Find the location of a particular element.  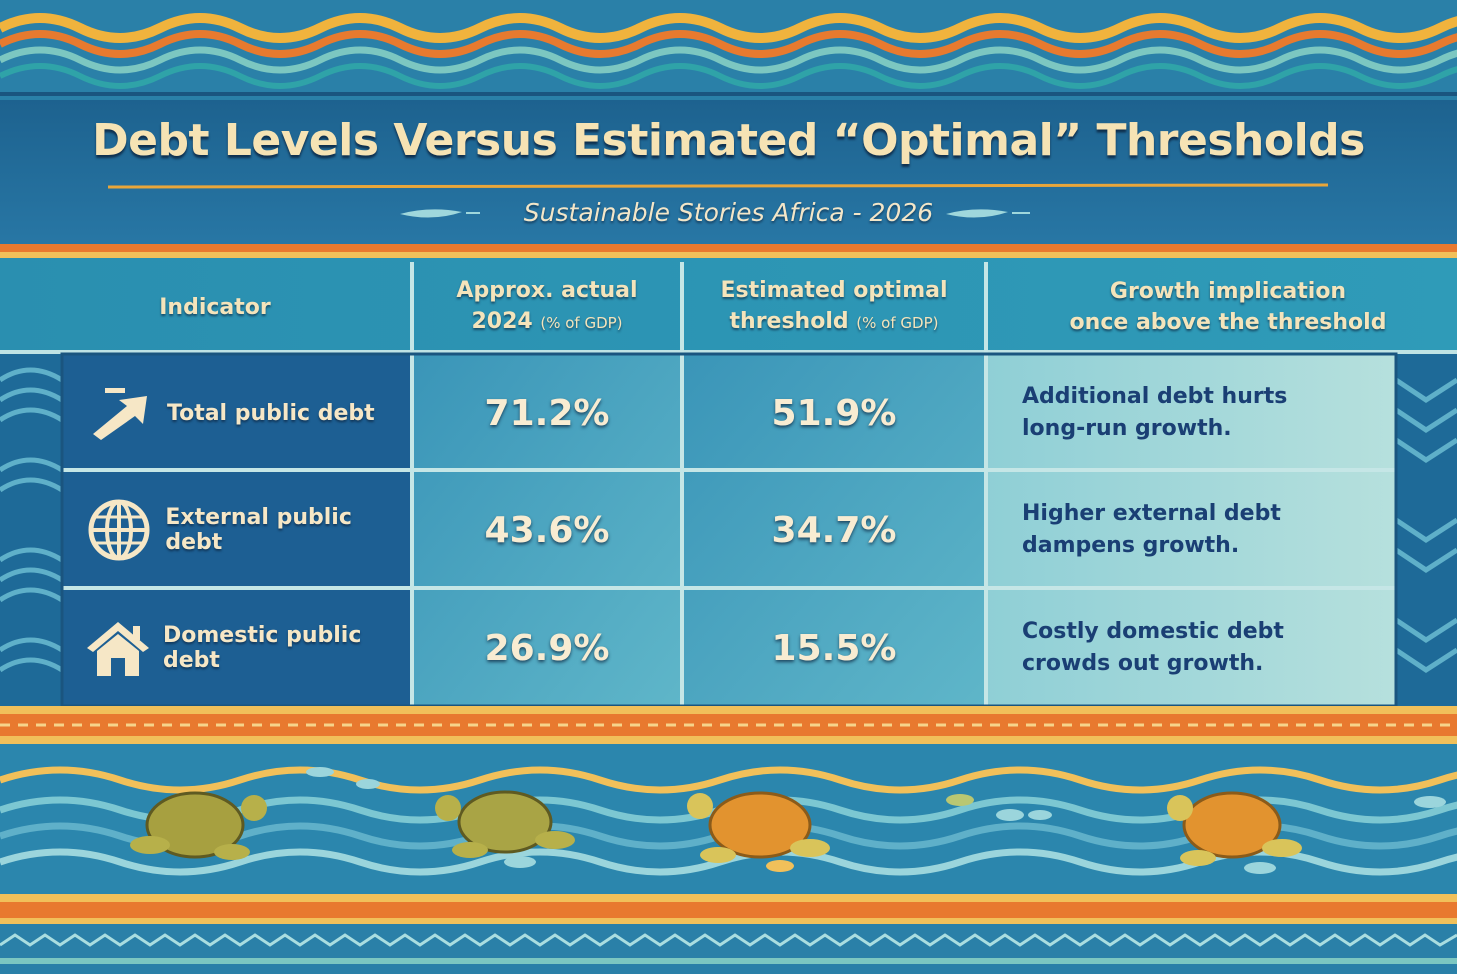

actual-value: 26.9% is located at coordinates (547, 648).